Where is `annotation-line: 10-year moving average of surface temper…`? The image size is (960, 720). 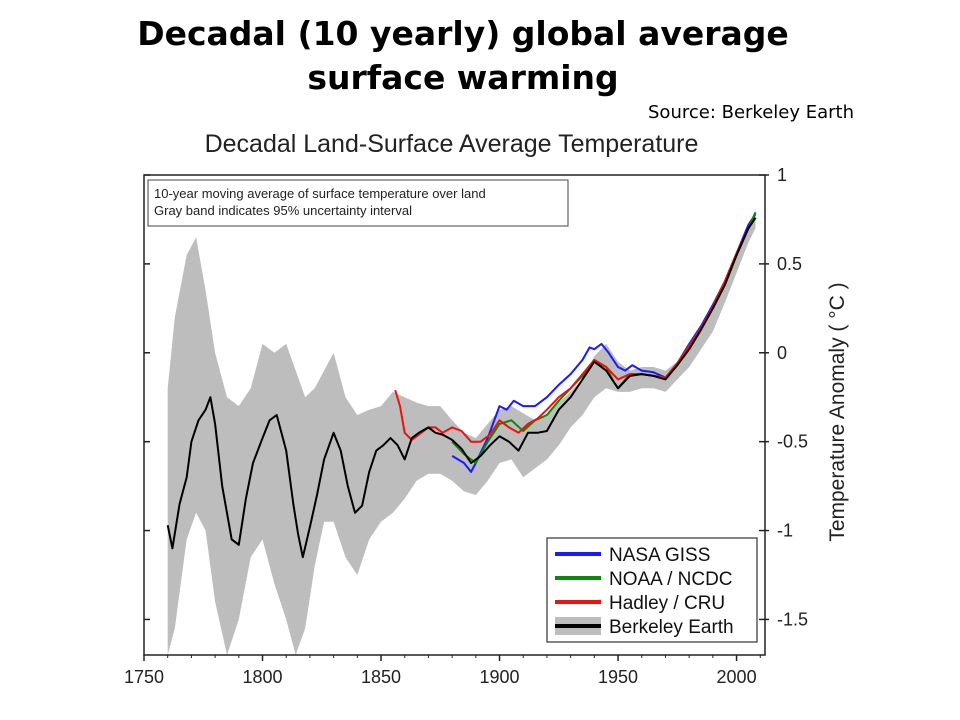
annotation-line: 10-year moving average of surface temper… is located at coordinates (320, 193).